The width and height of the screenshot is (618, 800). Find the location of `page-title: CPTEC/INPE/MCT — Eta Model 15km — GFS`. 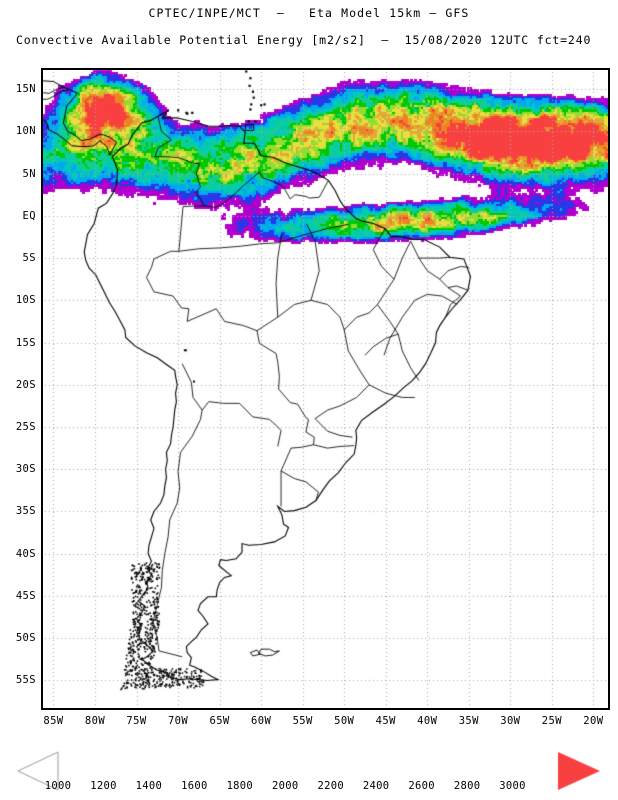

page-title: CPTEC/INPE/MCT — Eta Model 15km — GFS is located at coordinates (309, 13).